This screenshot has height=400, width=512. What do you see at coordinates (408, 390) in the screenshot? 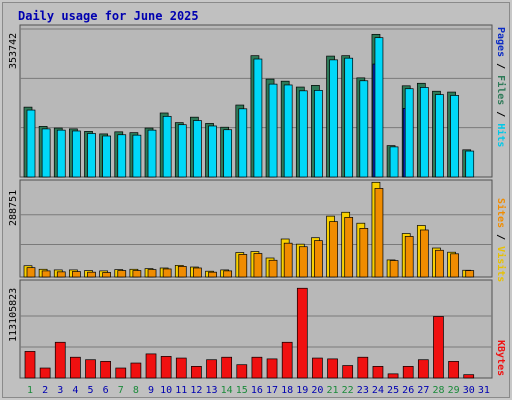
I see `day-label: 26` at bounding box center [408, 390].